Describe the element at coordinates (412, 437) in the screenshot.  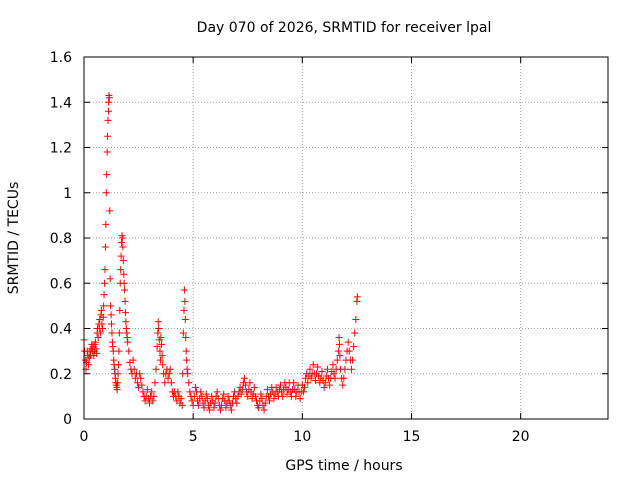
I see `x-tick-label: 15` at that location.